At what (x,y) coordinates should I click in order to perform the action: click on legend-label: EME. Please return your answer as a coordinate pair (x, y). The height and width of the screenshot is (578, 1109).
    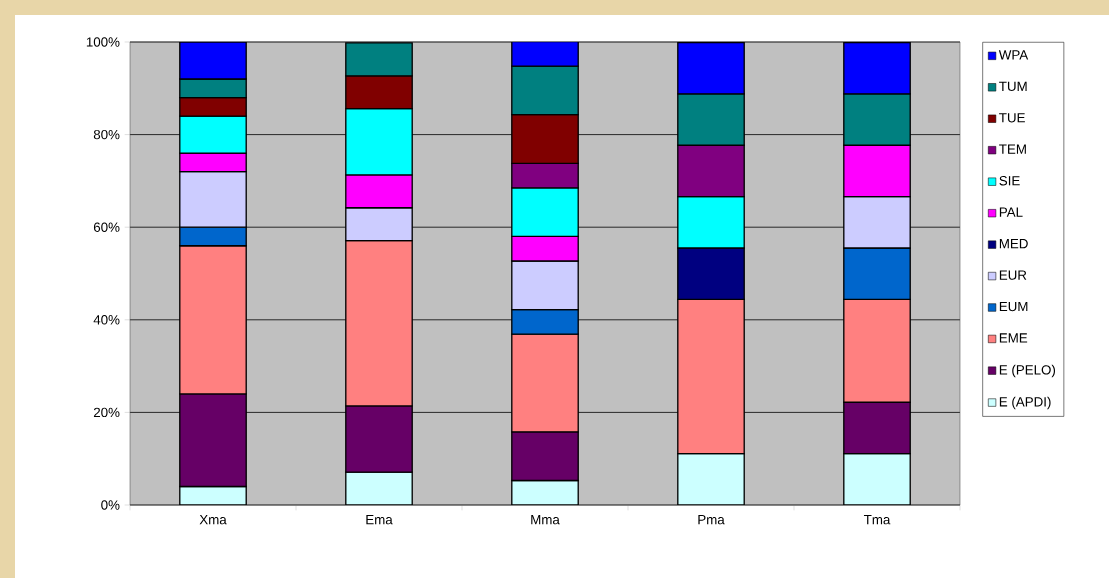
    Looking at the image, I should click on (1013, 338).